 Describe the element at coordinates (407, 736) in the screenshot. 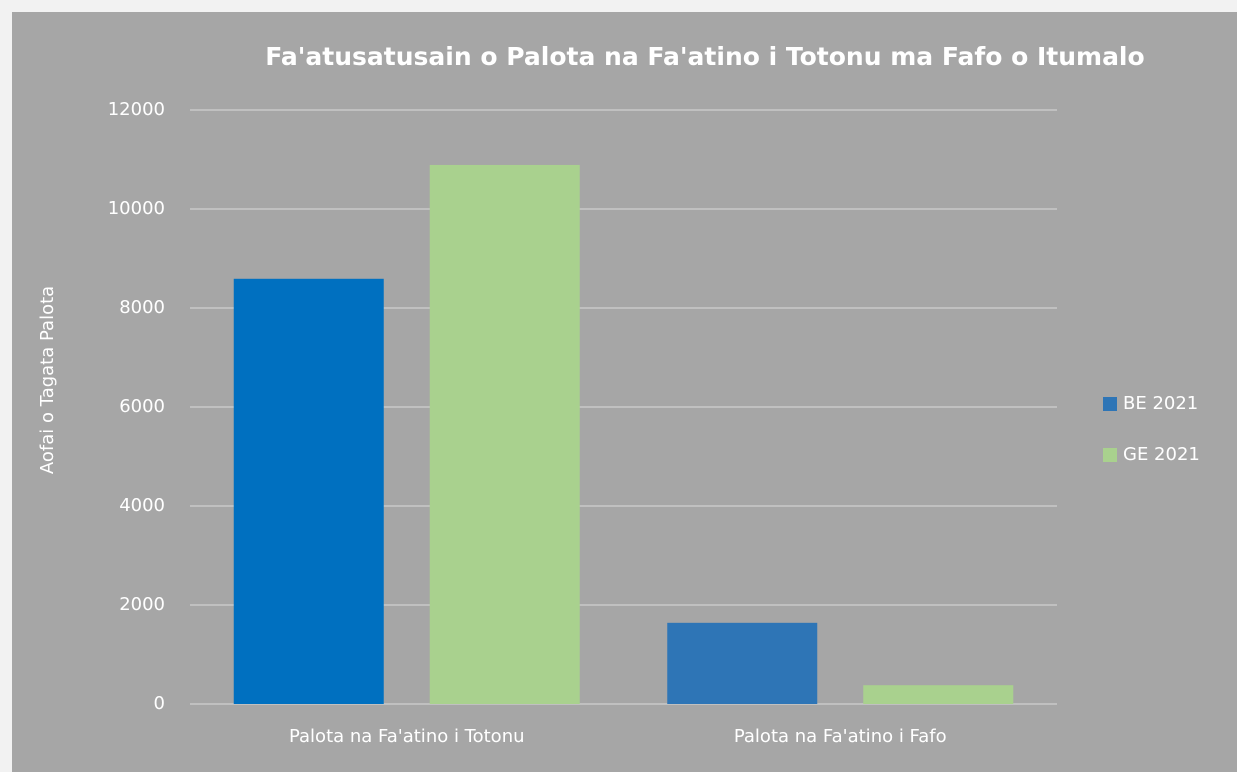

I see `x-tick-label: Palota na Fa'atino i Totonu` at that location.